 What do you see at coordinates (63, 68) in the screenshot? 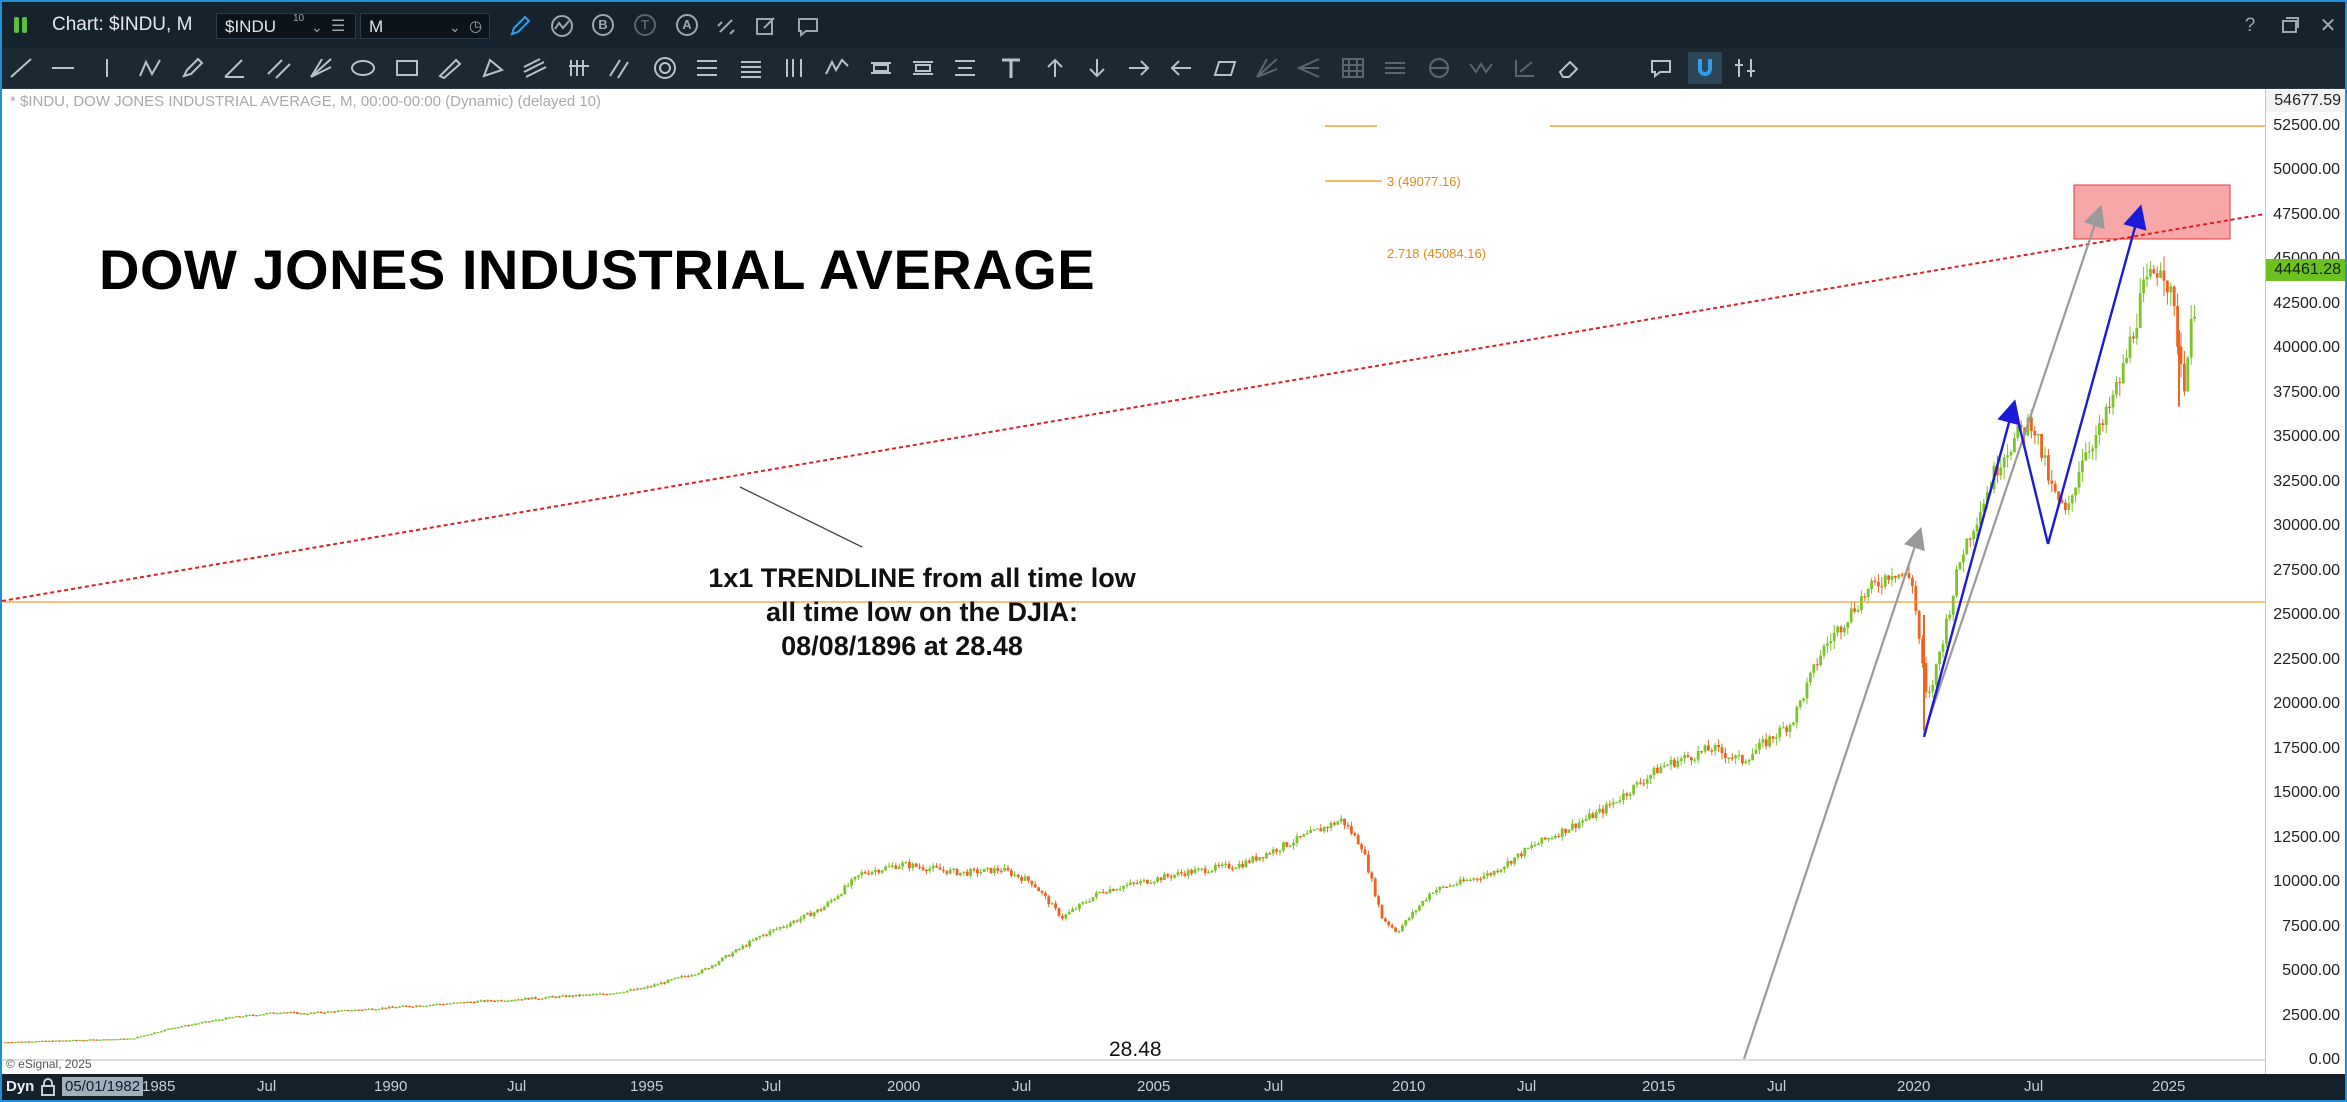
I see `horizontal-line-tool-icon` at bounding box center [63, 68].